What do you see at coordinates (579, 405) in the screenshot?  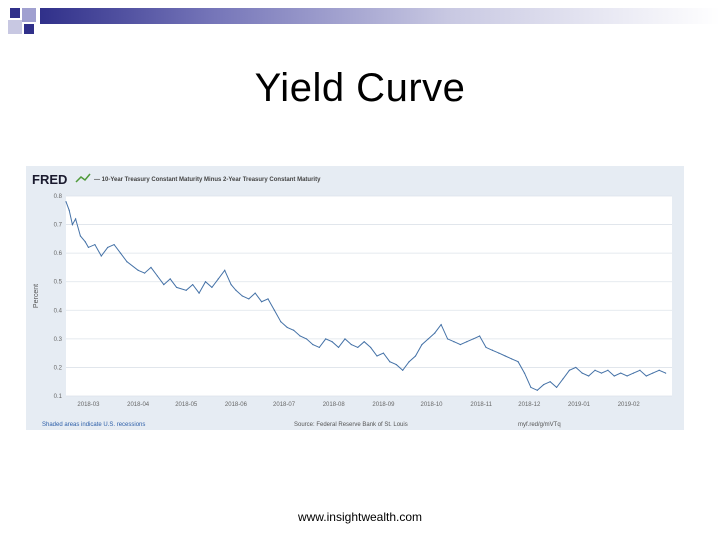 I see `x-tick-label: 2019-01` at bounding box center [579, 405].